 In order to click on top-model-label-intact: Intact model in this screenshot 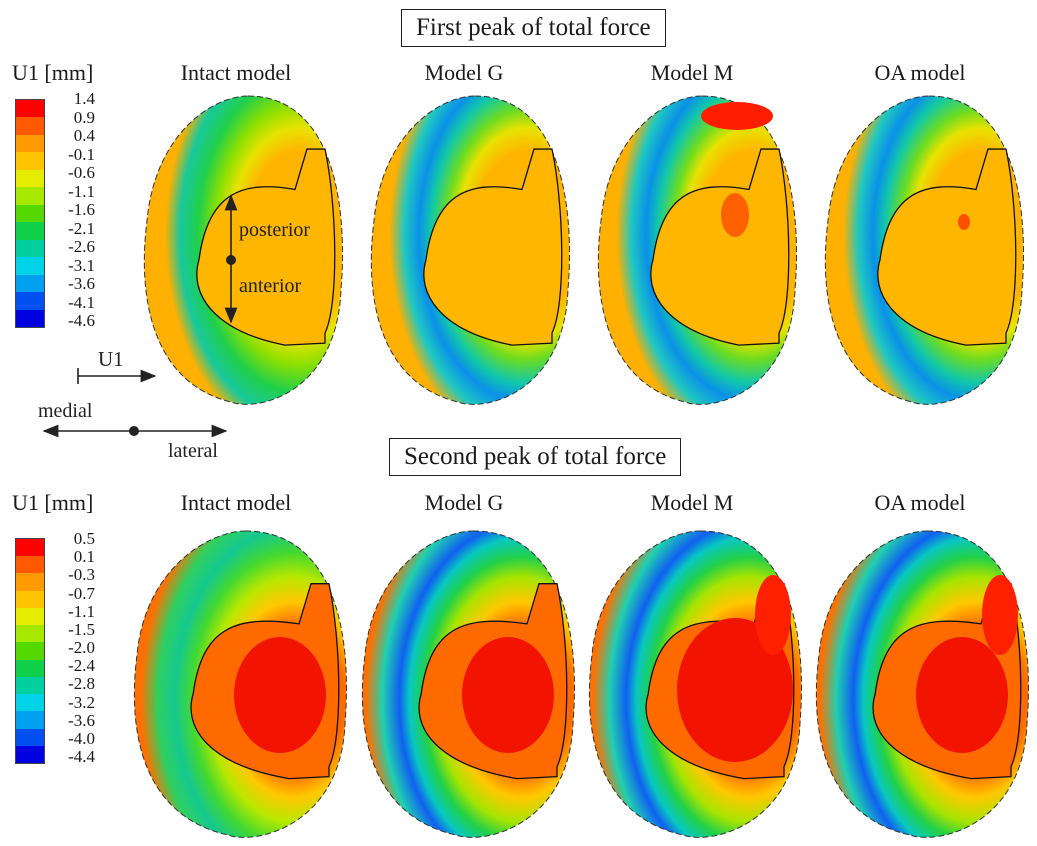, I will do `click(236, 72)`.